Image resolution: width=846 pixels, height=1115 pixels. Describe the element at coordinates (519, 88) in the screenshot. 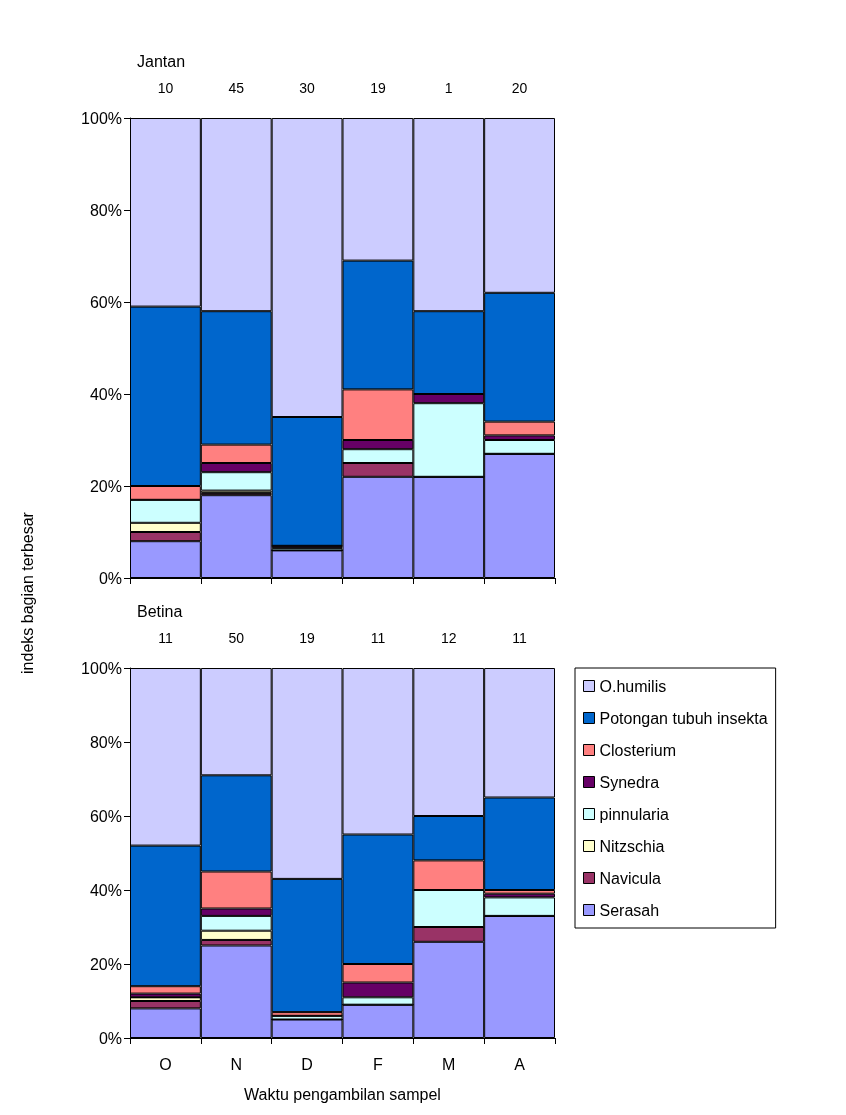

I see `text: 20` at that location.